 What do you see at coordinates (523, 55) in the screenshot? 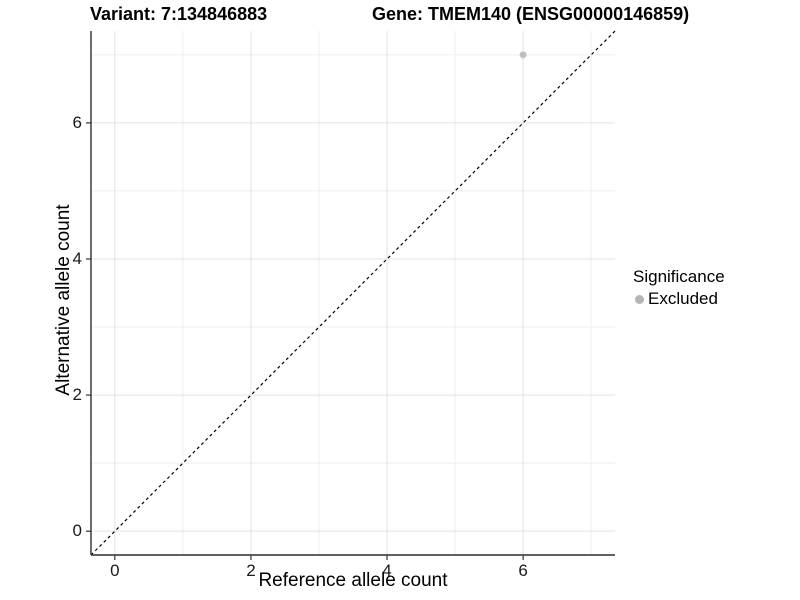
I see `data-point` at bounding box center [523, 55].